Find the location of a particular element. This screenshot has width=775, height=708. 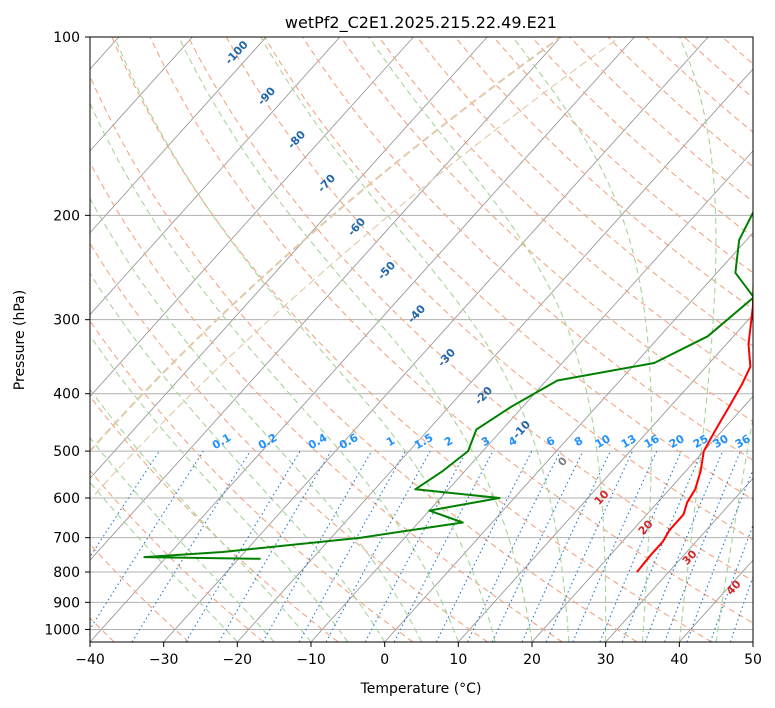

x-tick-label: −30 is located at coordinates (164, 660).